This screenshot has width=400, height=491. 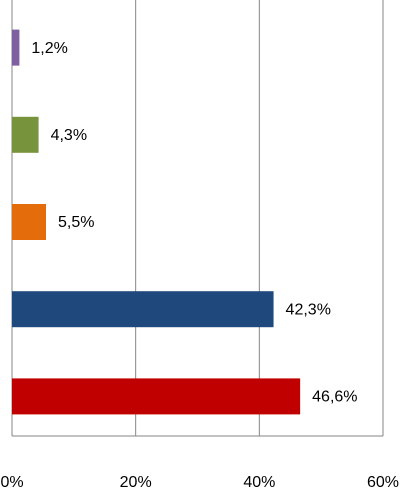 I want to click on x-tick-label: 40%, so click(x=259, y=482).